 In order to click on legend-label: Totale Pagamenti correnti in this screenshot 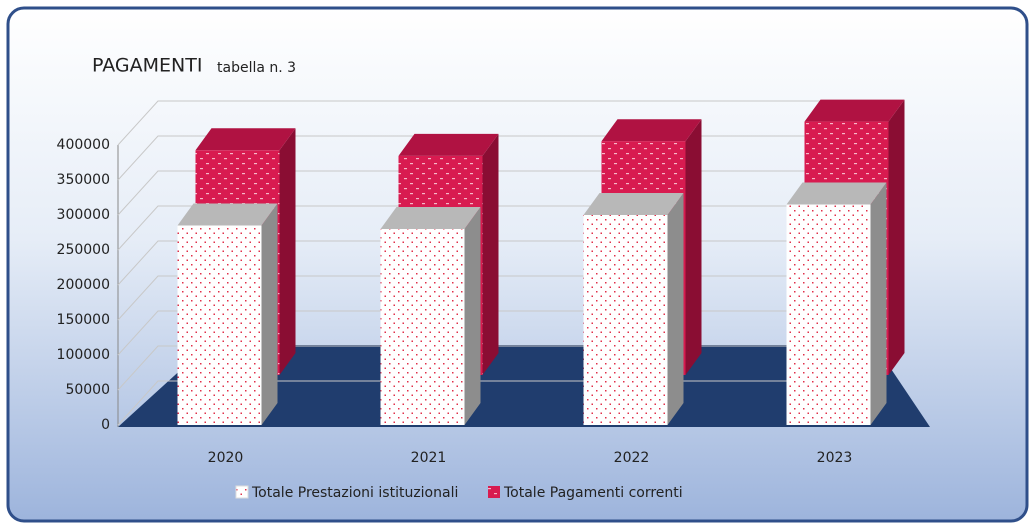, I will do `click(593, 493)`.